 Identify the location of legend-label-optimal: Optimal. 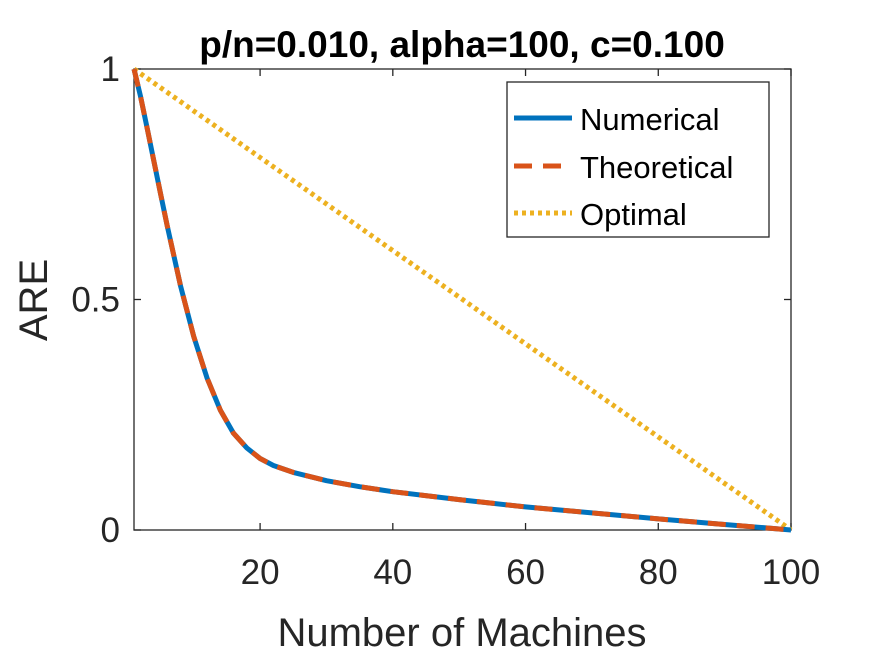
(633, 214).